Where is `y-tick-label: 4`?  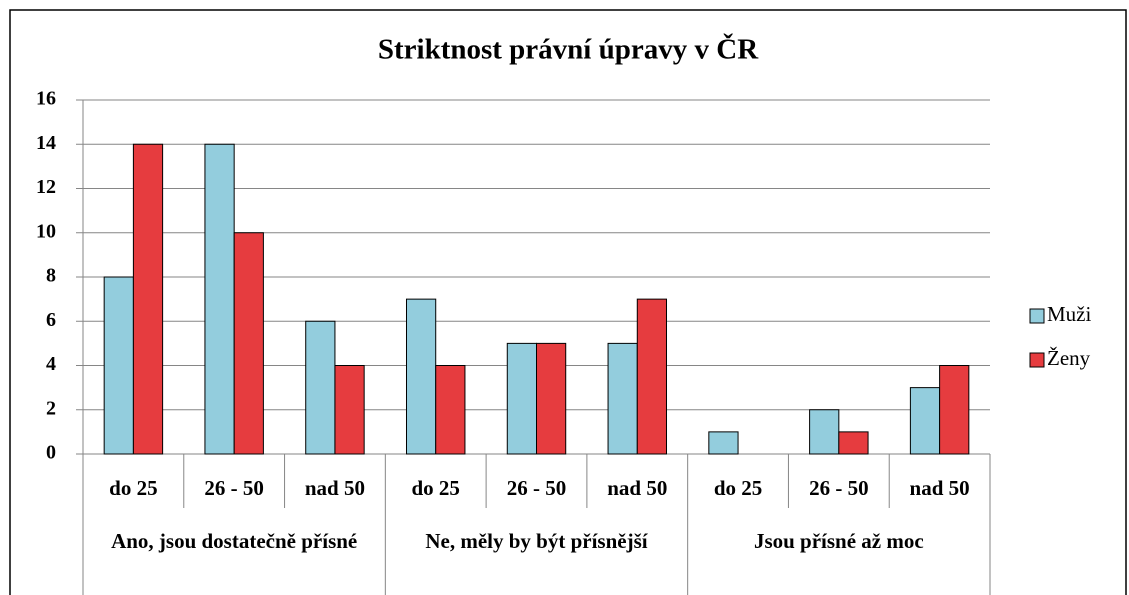 y-tick-label: 4 is located at coordinates (51, 364).